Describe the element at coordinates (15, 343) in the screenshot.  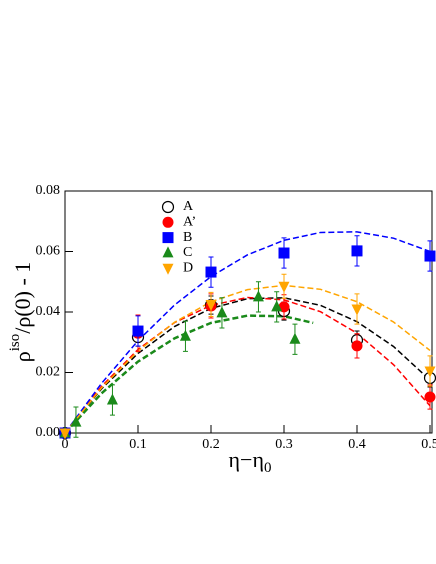
I see `y-label-sup: iso` at that location.